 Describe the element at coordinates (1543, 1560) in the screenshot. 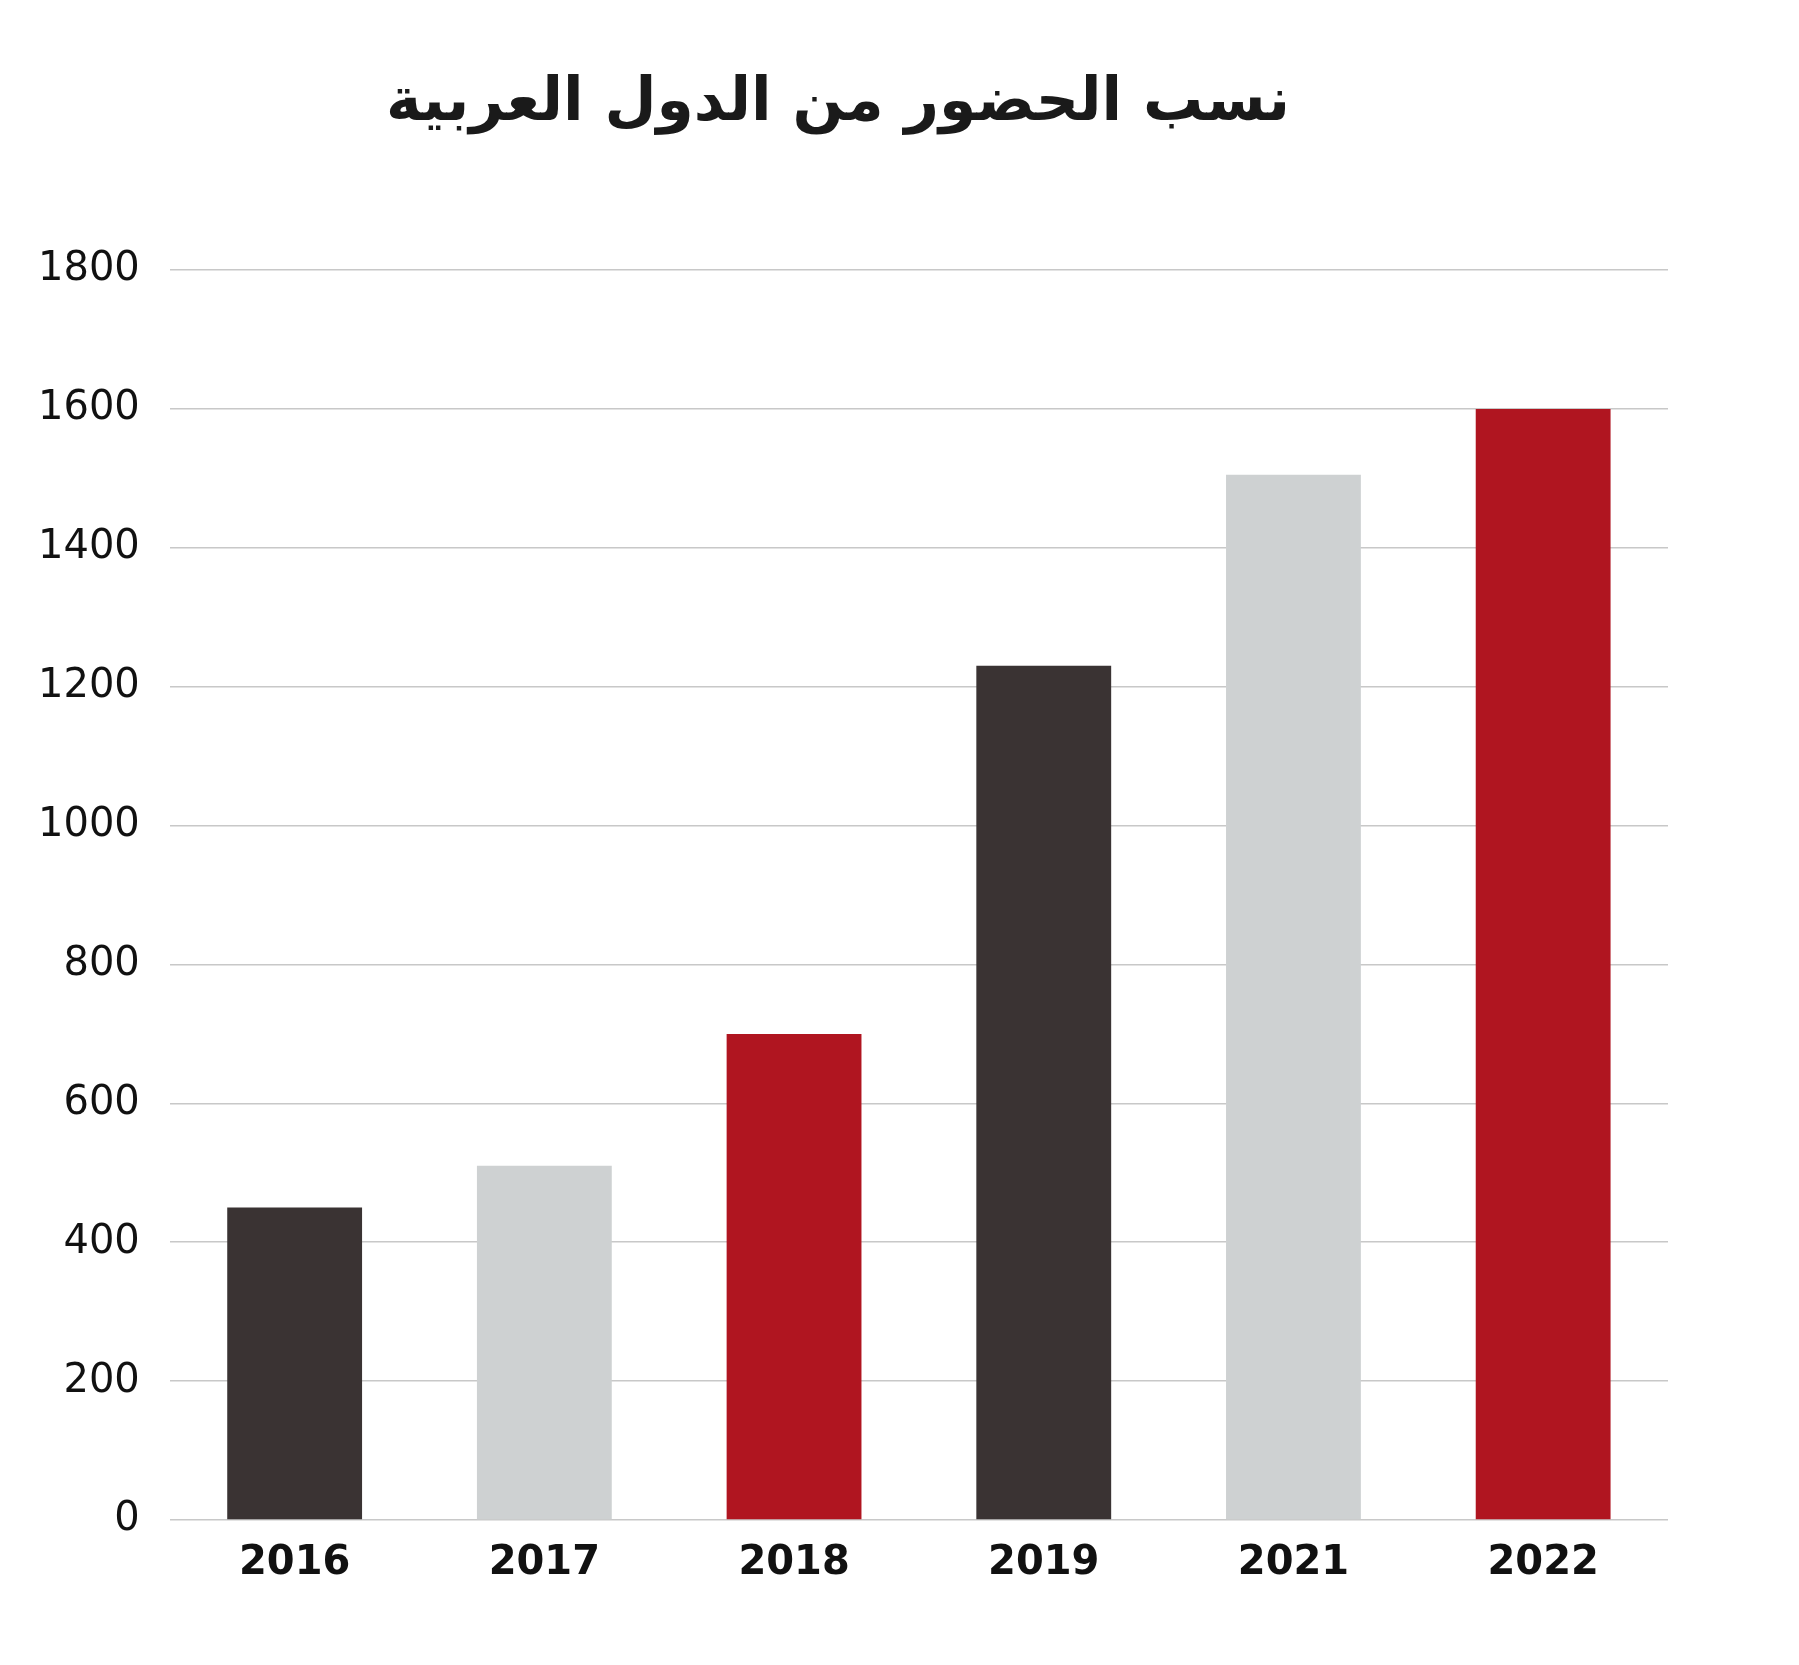

I see `x-tick-label: 2022` at that location.